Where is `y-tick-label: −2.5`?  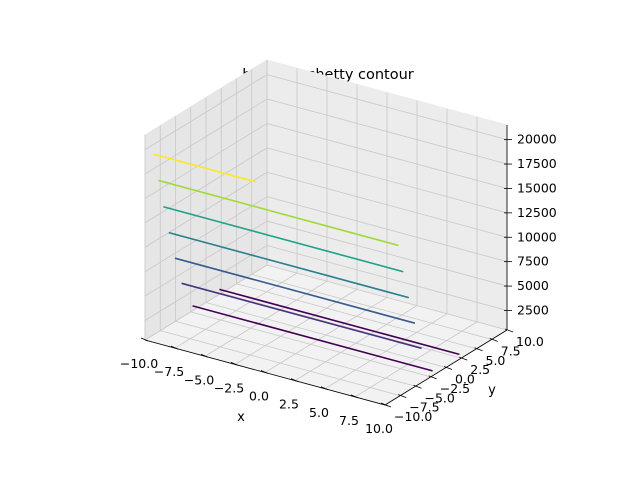 y-tick-label: −2.5 is located at coordinates (455, 388).